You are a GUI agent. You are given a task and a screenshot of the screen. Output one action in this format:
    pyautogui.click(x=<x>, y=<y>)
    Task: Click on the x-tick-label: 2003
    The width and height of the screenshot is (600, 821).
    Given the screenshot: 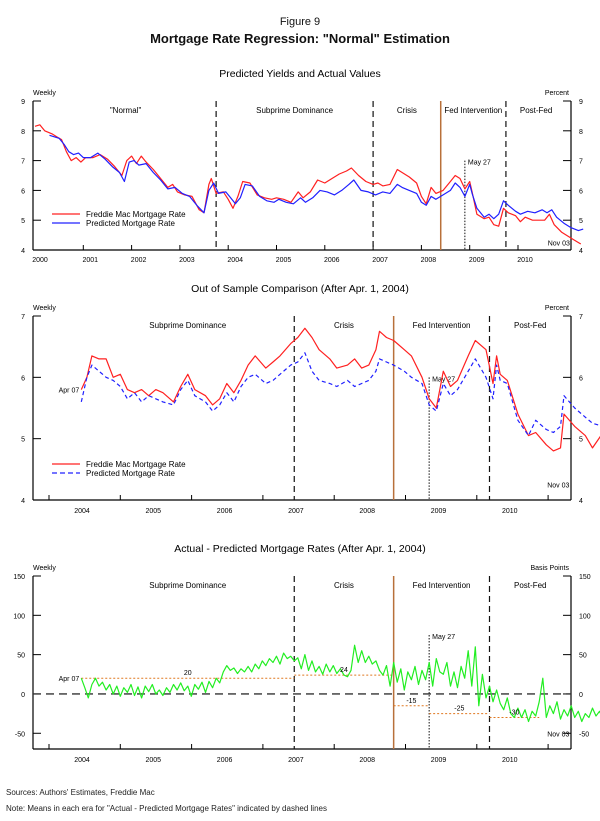 What is the action you would take?
    pyautogui.click(x=187, y=260)
    